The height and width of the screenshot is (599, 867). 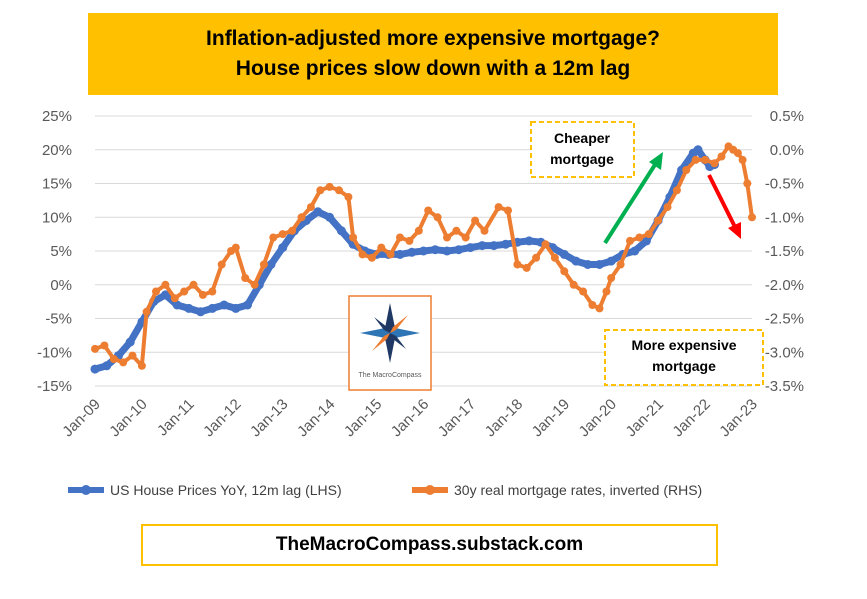 I want to click on left-tick-label: 20%, so click(x=57, y=150).